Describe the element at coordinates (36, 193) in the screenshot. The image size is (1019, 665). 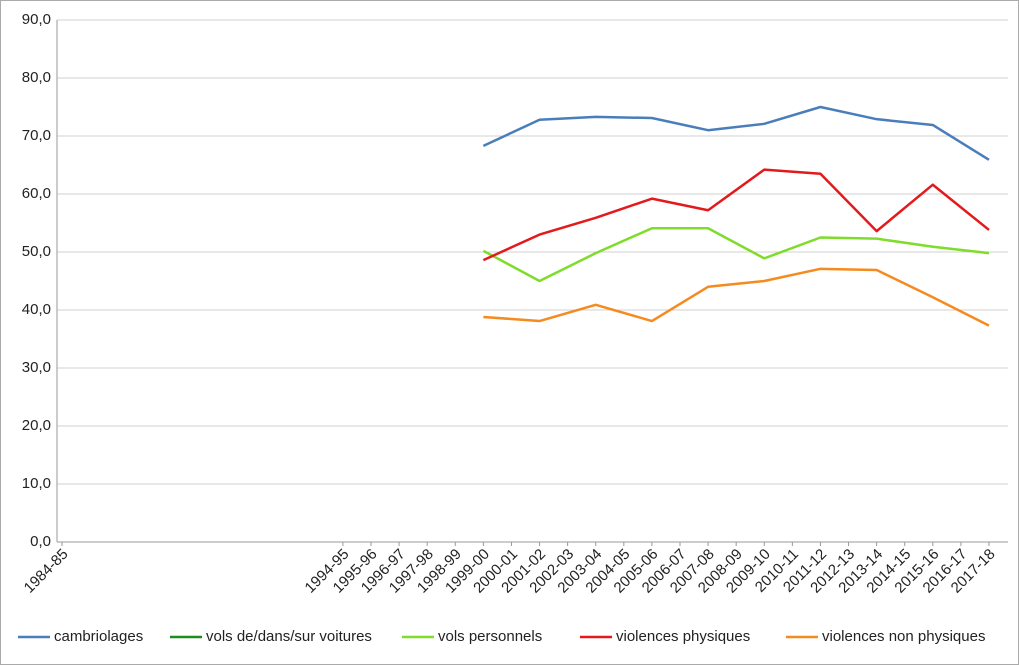
I see `y-tick-label: 60,0` at that location.